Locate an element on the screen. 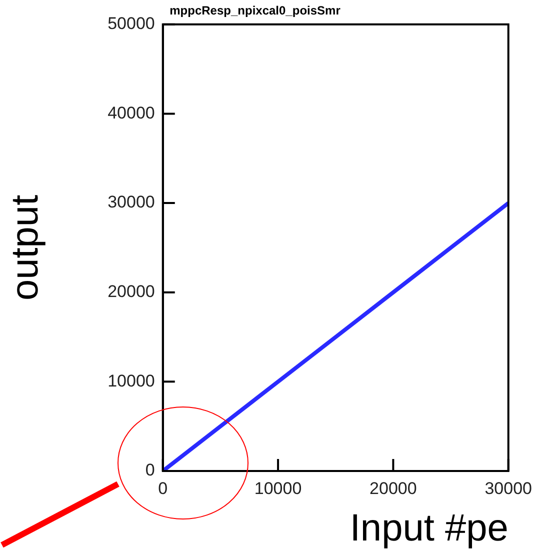 This screenshot has height=557, width=540. x-tick-label: 20000 is located at coordinates (393, 488).